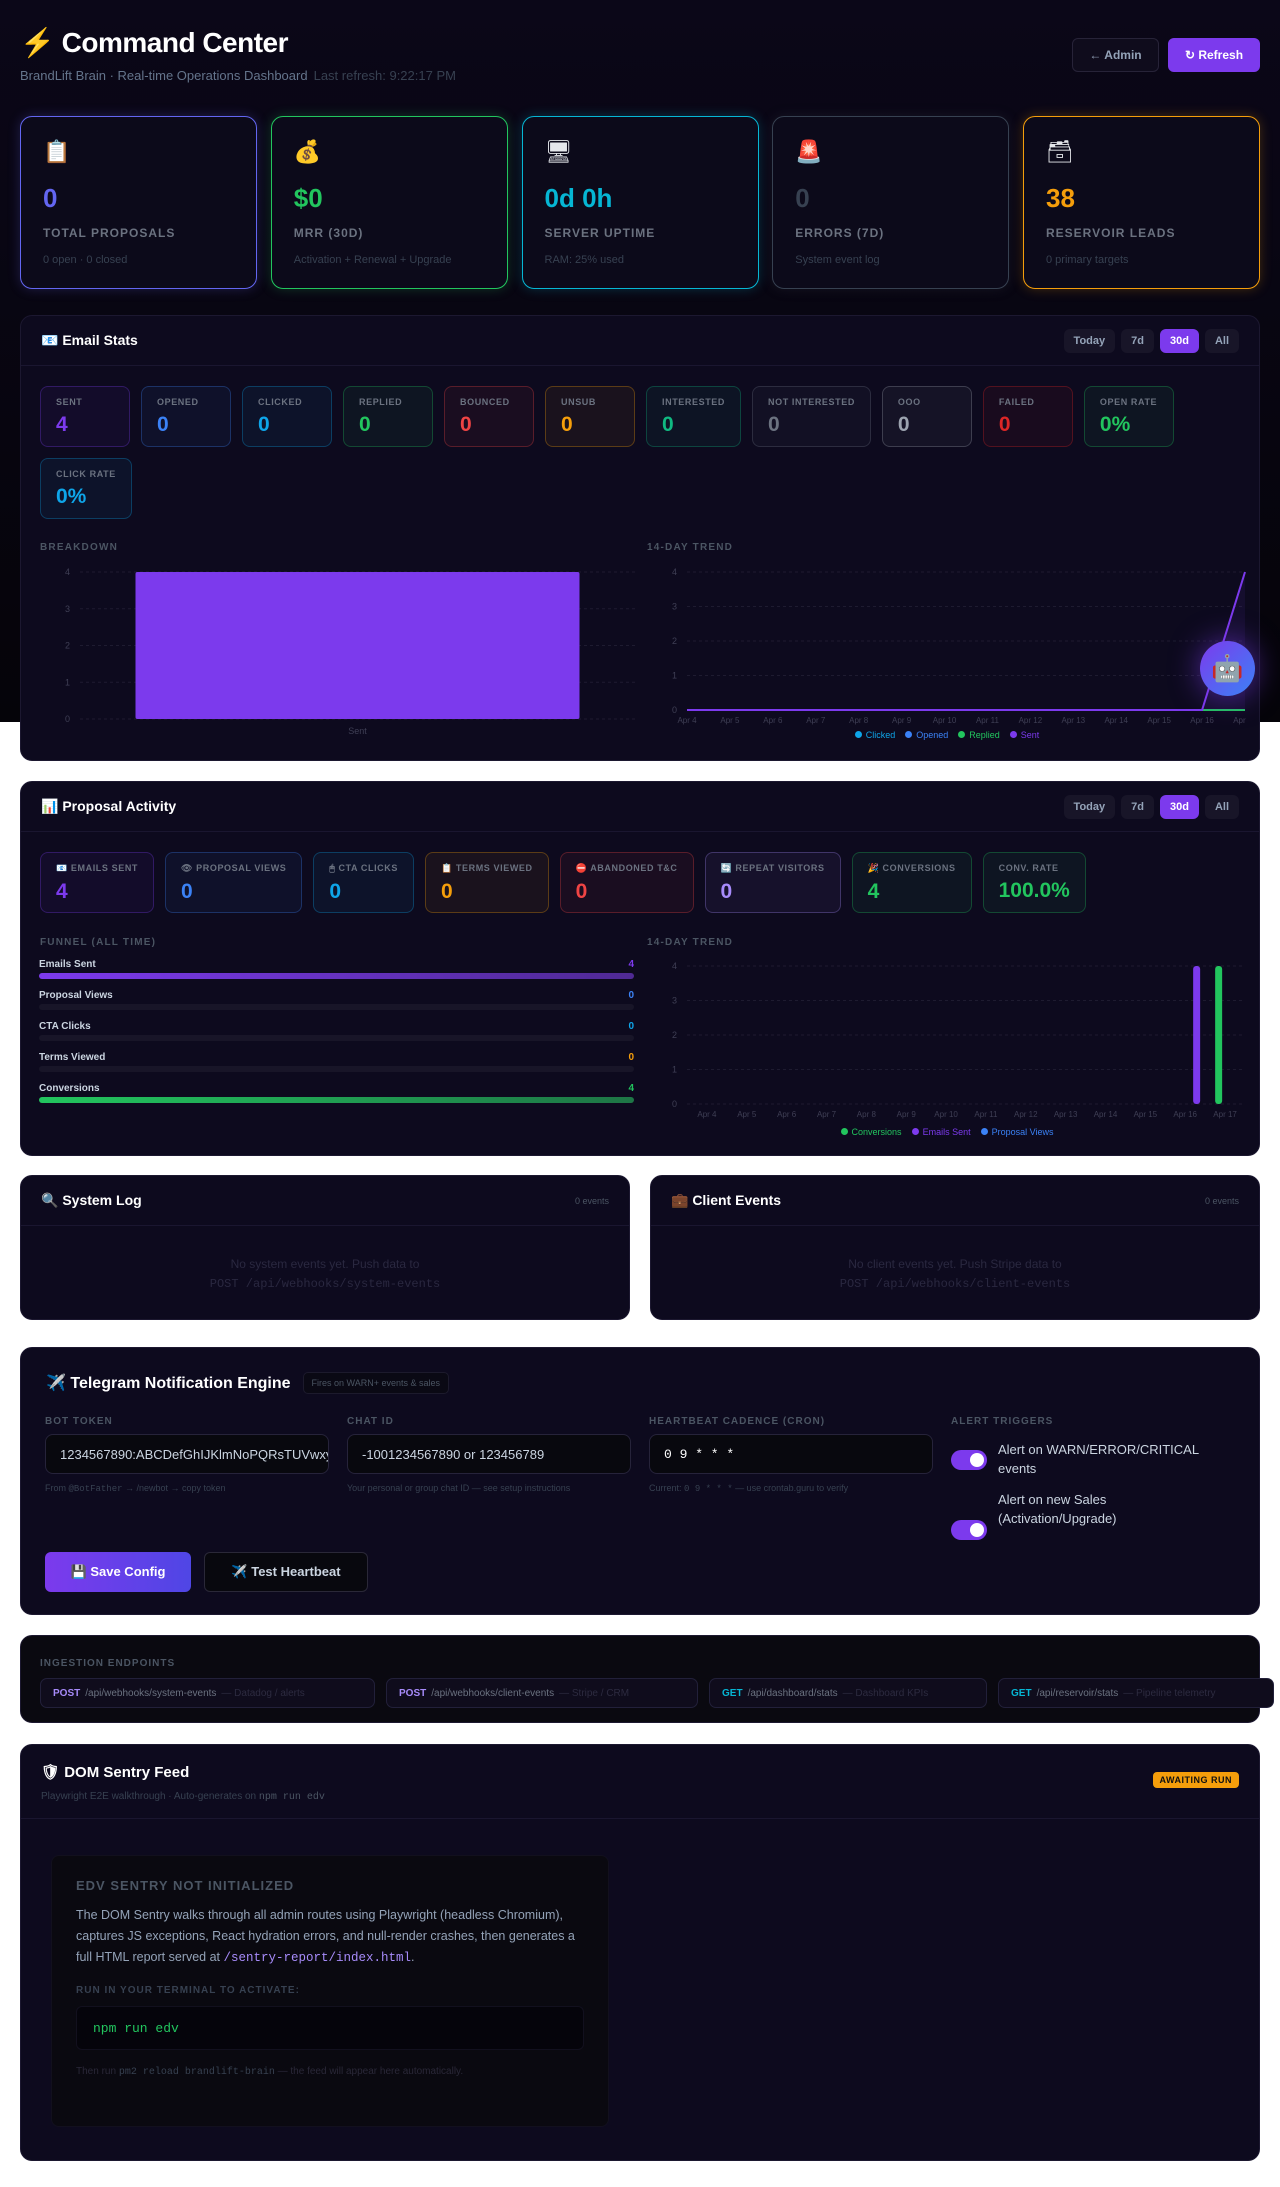  What do you see at coordinates (1034, 882) in the screenshot?
I see `stat-tile: CONV. RATE 100.0%` at bounding box center [1034, 882].